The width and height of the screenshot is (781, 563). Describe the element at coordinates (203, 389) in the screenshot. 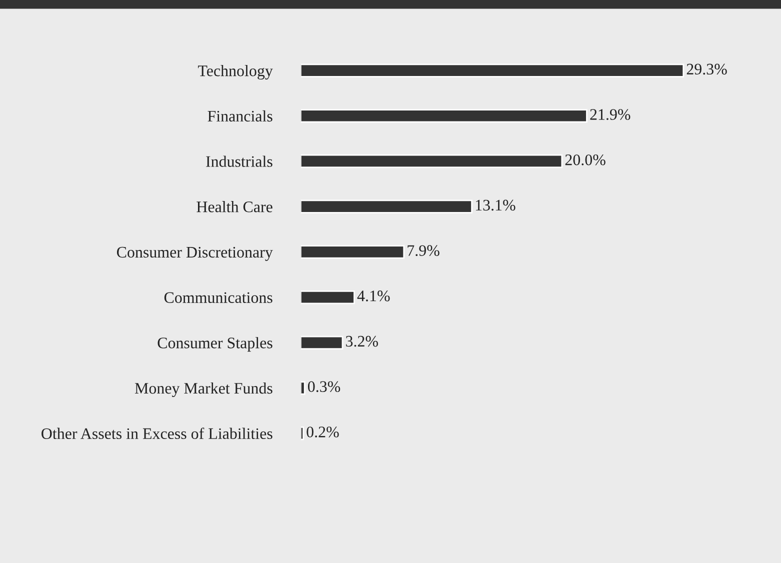

I see `y-tick-label: Money Market Funds` at that location.